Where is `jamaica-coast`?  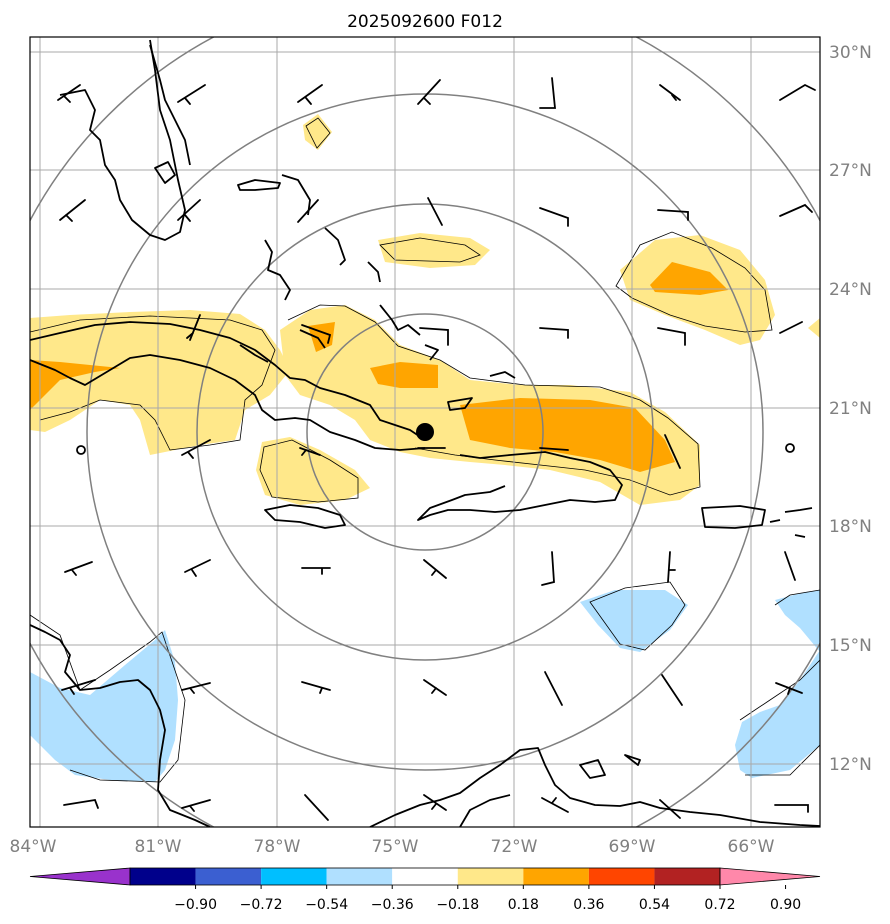 jamaica-coast is located at coordinates (305, 516).